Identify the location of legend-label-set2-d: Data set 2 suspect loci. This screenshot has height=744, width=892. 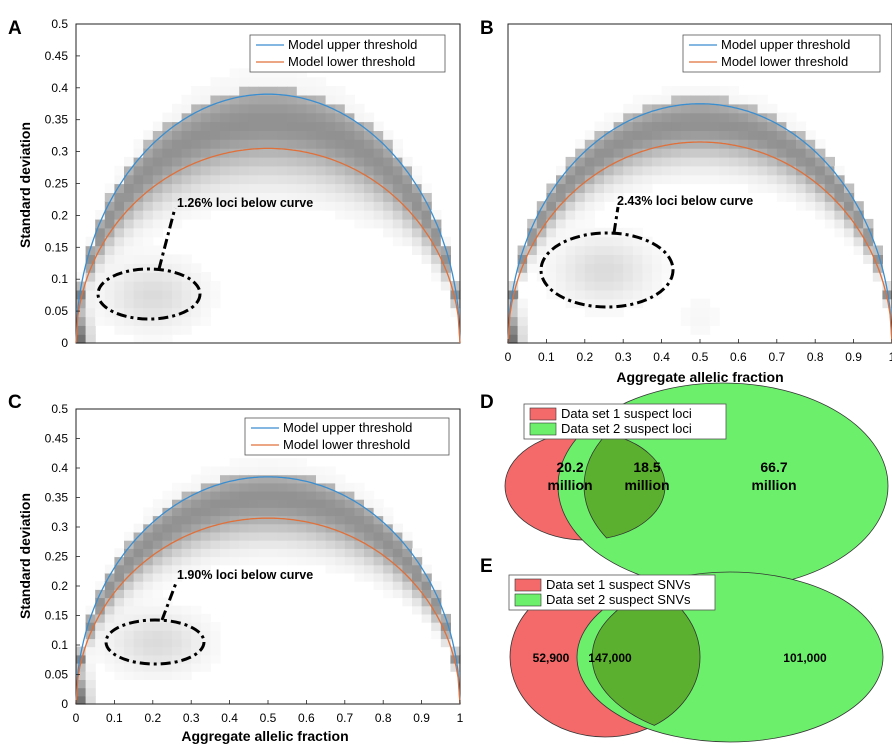
(626, 428).